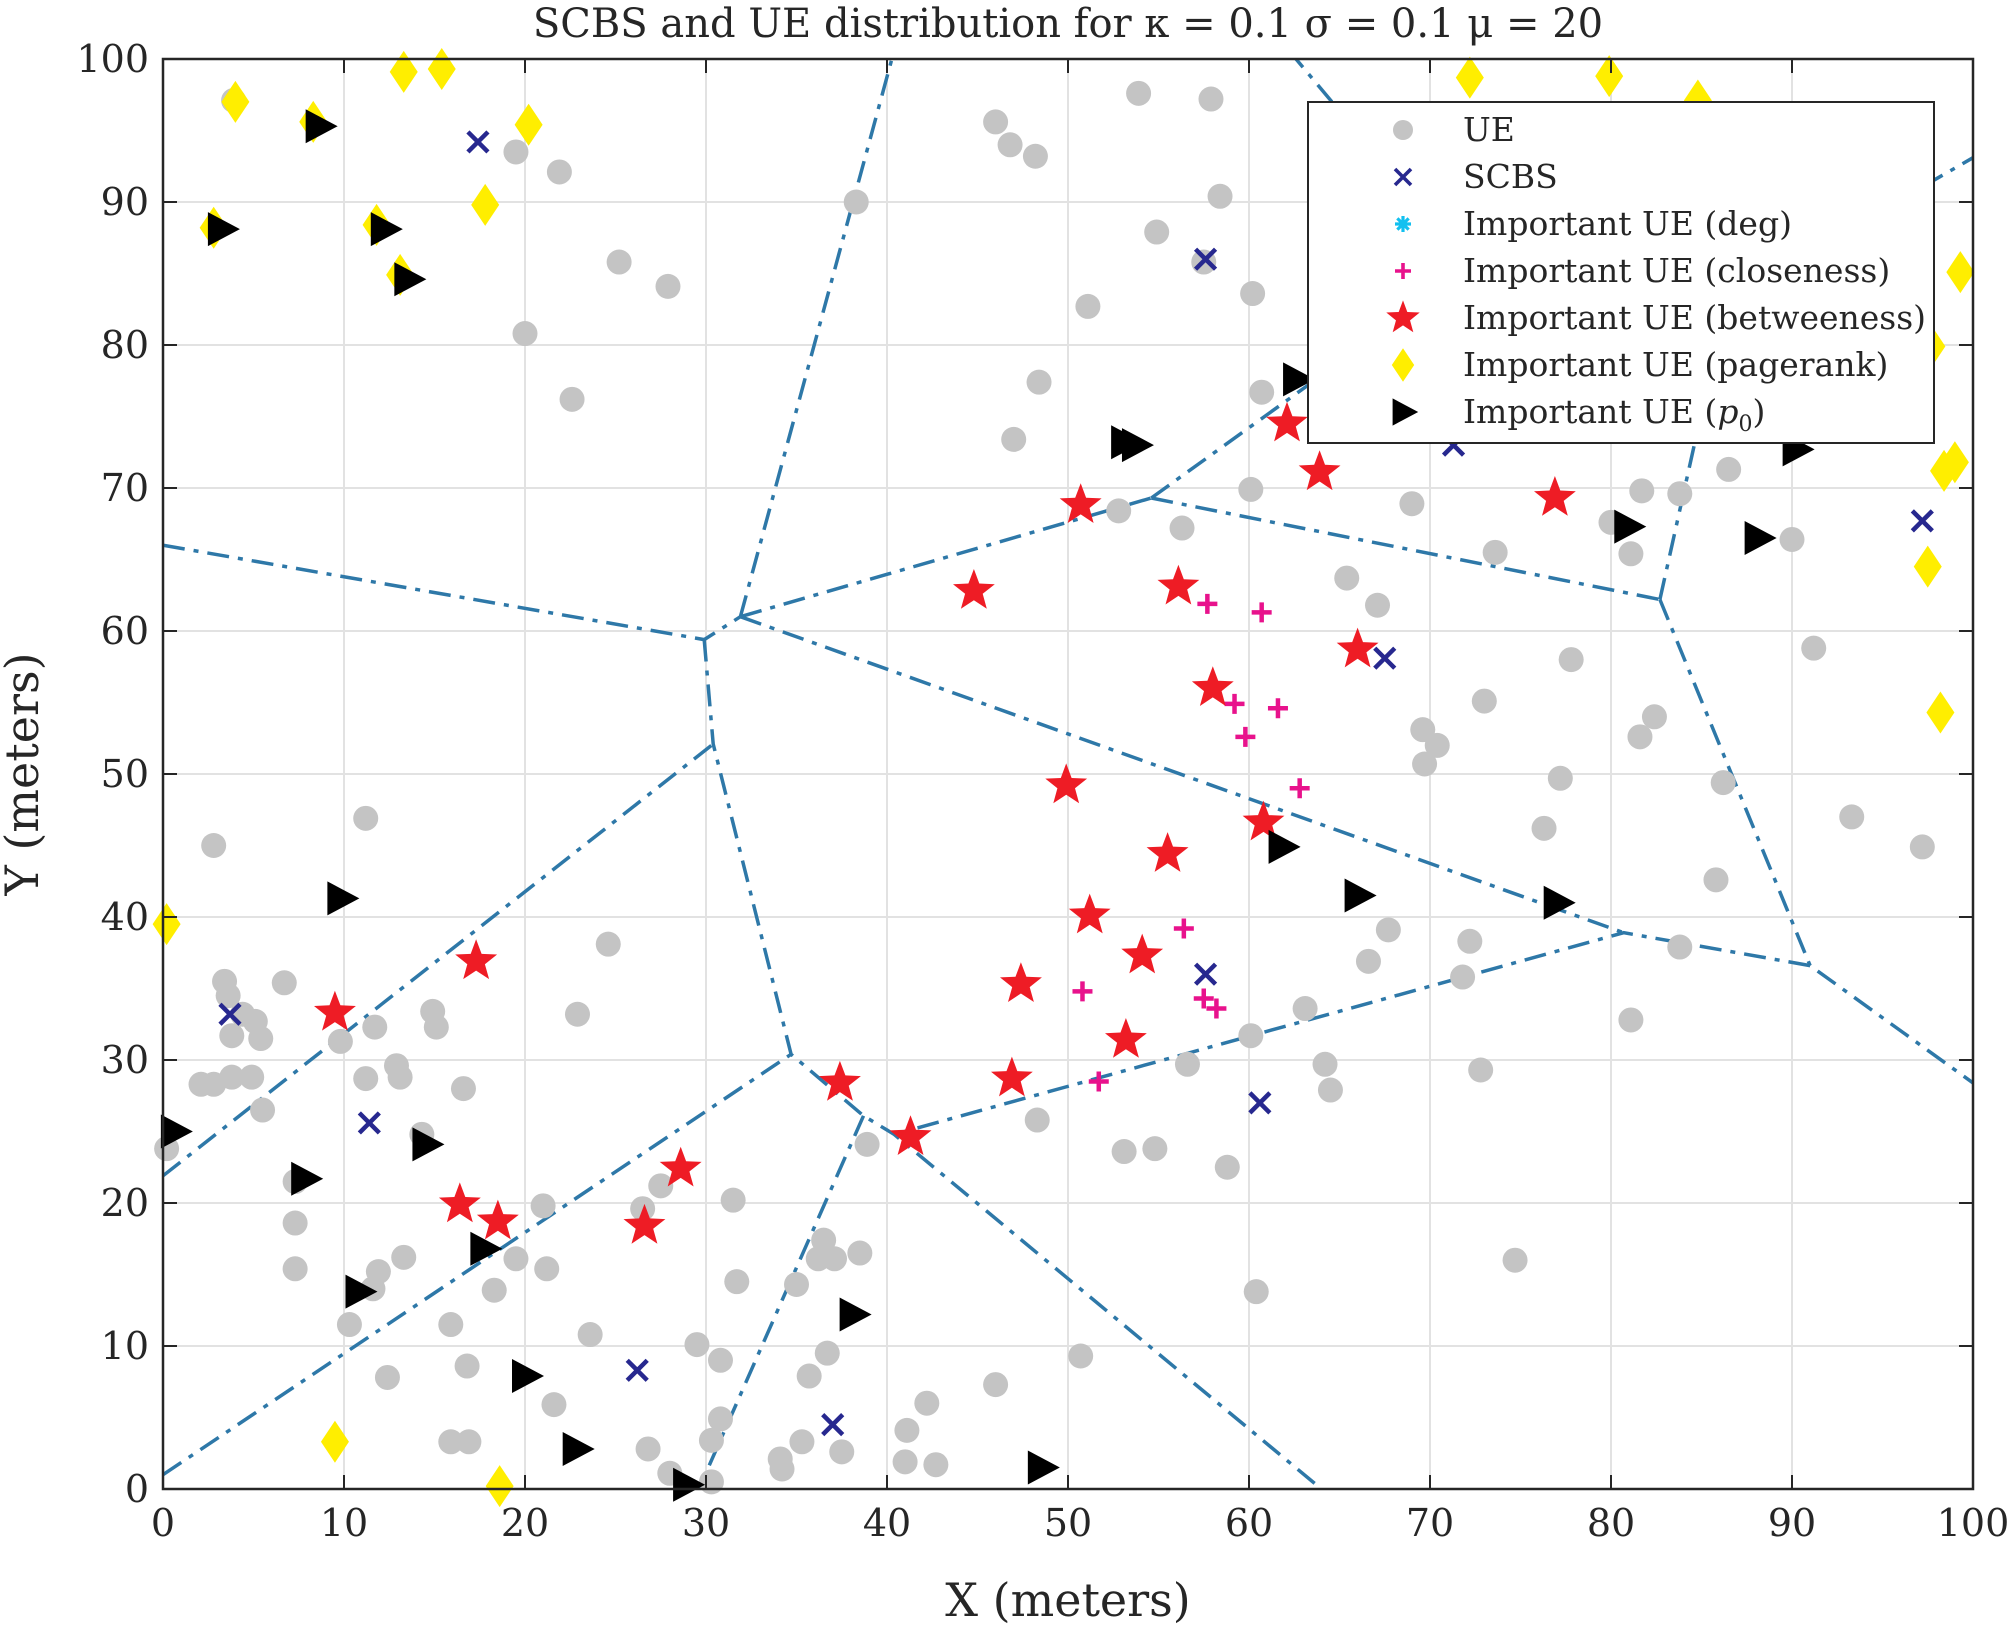 The image size is (2013, 1633). What do you see at coordinates (525, 1523) in the screenshot?
I see `x-tick-label: 20` at bounding box center [525, 1523].